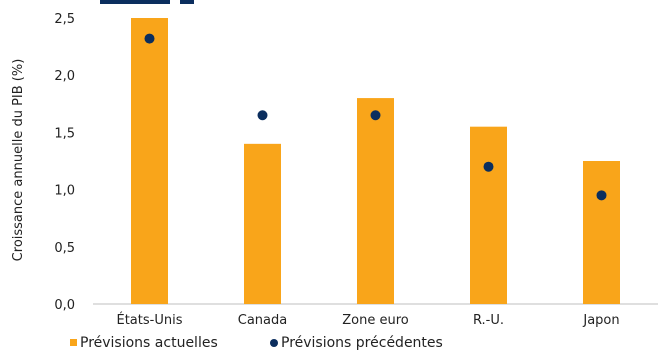 This screenshot has width=660, height=351. I want to click on y-tick-label: 2,0, so click(64, 76).